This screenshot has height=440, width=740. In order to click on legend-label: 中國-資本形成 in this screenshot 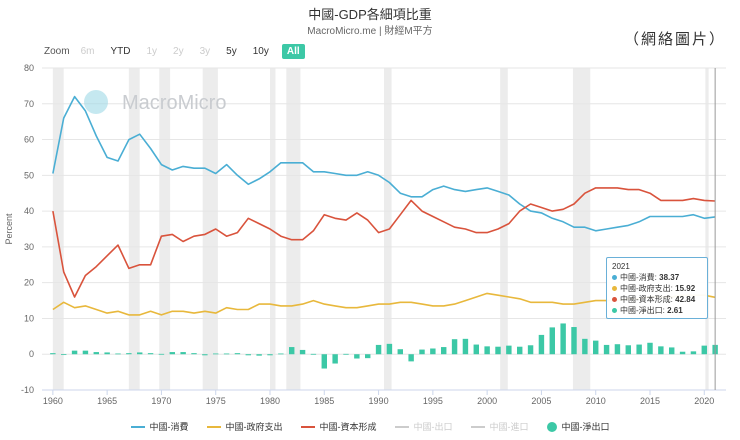, I will do `click(348, 427)`.